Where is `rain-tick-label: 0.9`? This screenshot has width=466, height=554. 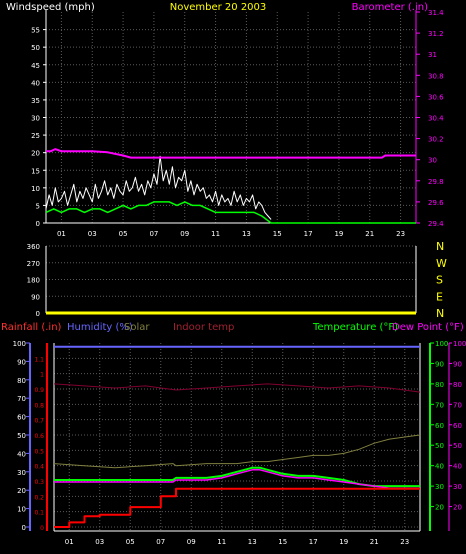 rain-tick-label: 0.9 is located at coordinates (39, 390).